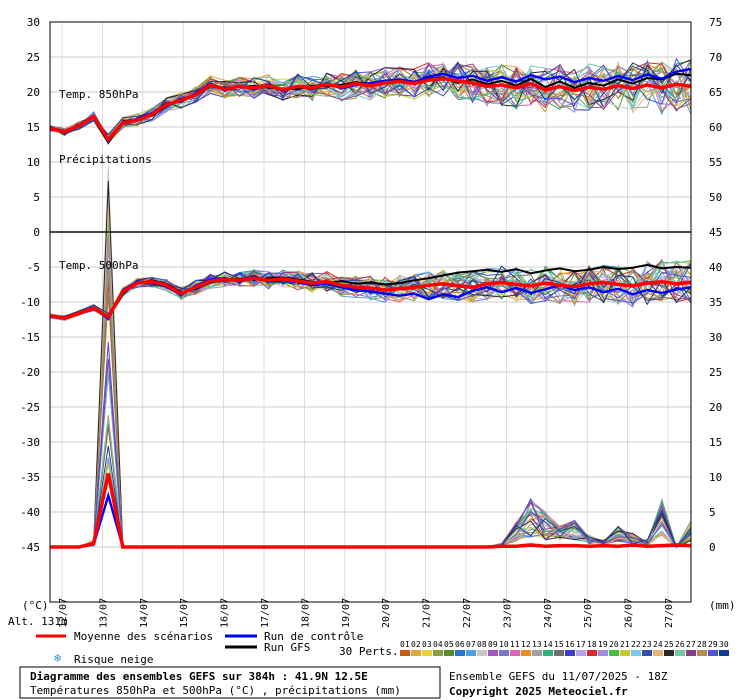 The image size is (740, 700). I want to click on date-label: 16/07, so click(225, 613).